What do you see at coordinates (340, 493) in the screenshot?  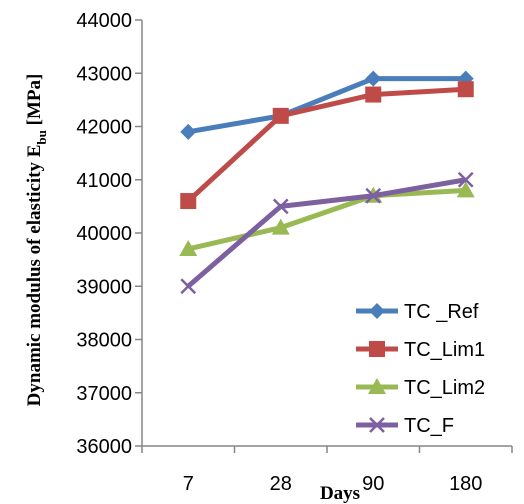 I see `x-axis-title: Days` at bounding box center [340, 493].